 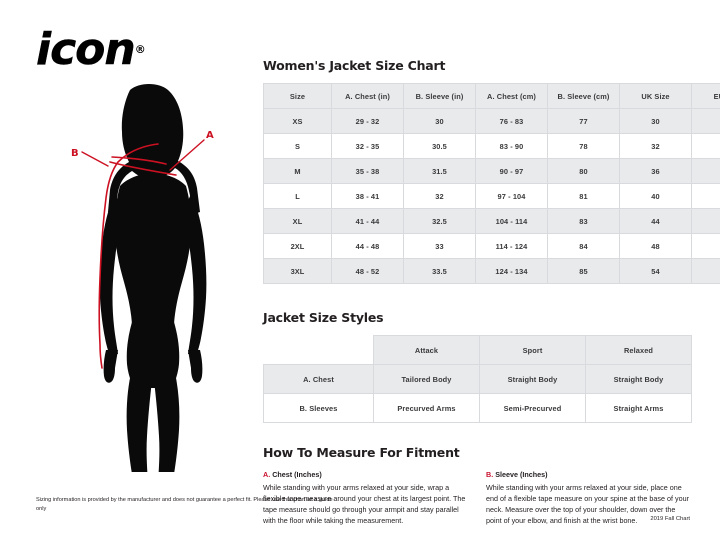 What do you see at coordinates (583, 196) in the screenshot?
I see `cell-sleeve-cm: 81` at bounding box center [583, 196].